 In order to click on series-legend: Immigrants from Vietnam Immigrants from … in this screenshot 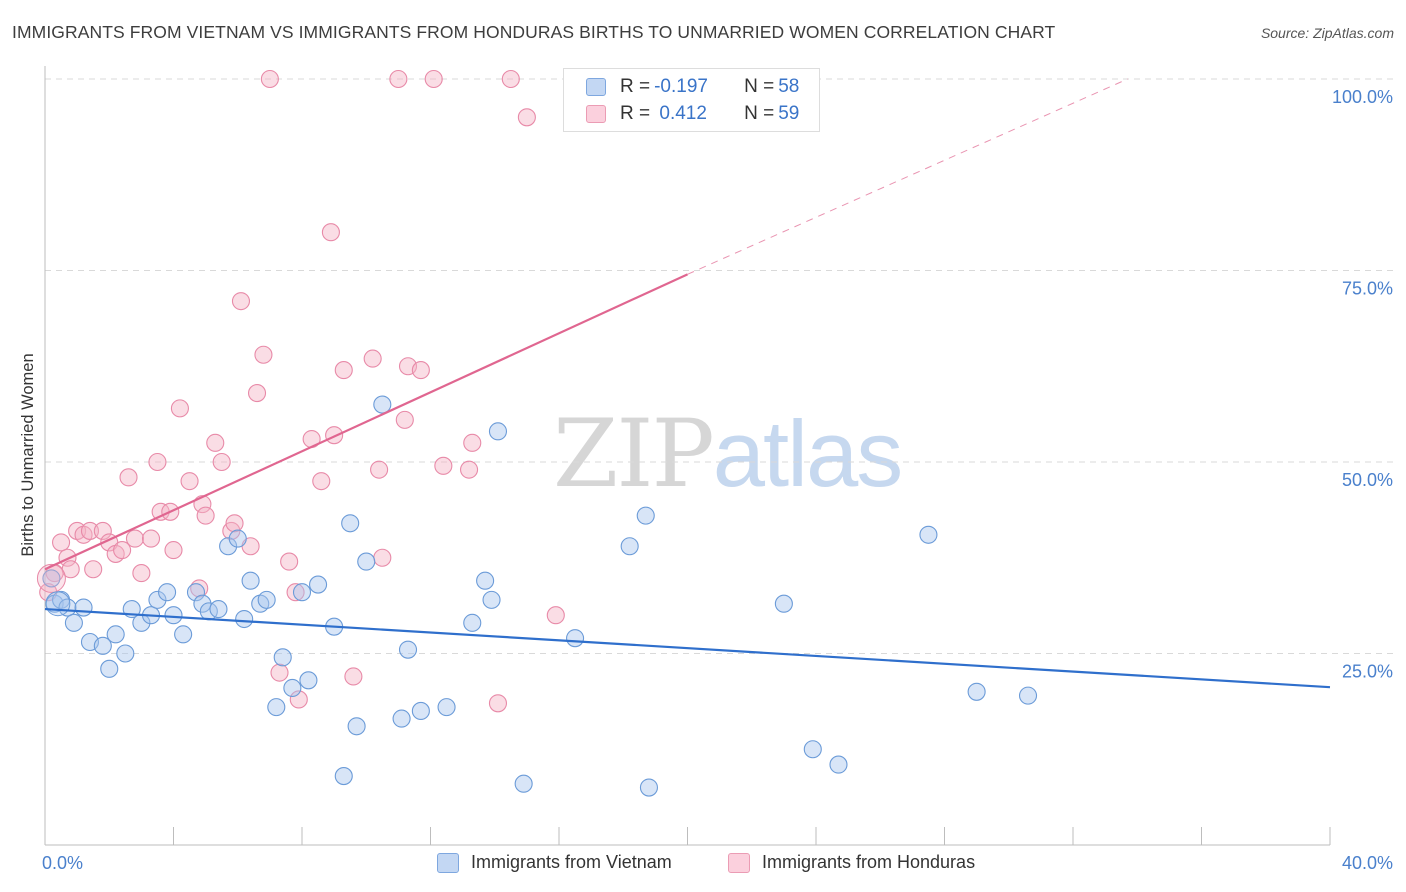, I will do `click(703, 865)`.